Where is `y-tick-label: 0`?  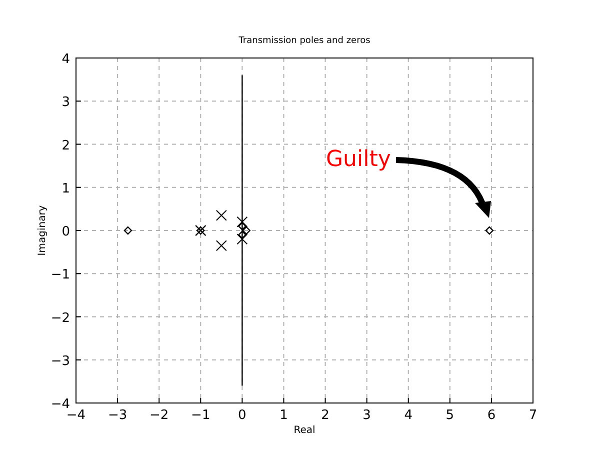
y-tick-label: 0 is located at coordinates (66, 232).